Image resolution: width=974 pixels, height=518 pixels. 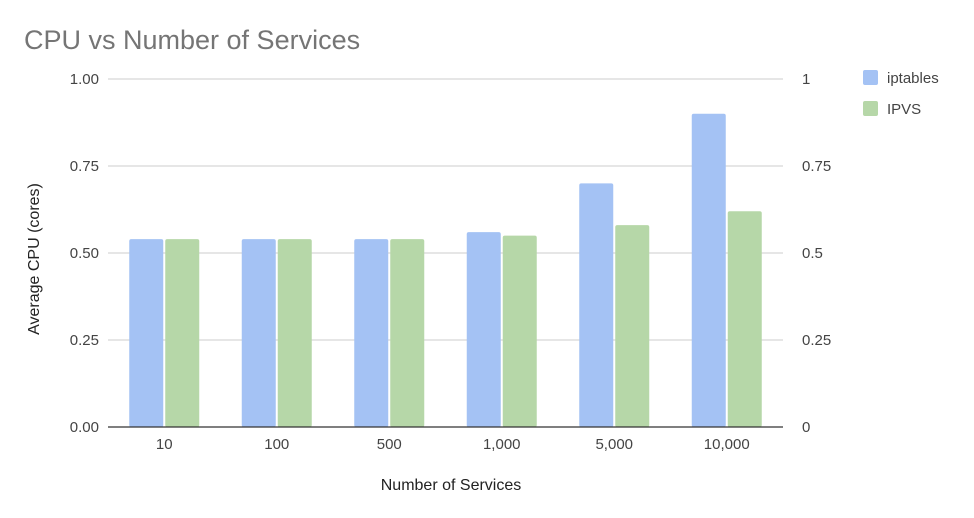 I want to click on y-axis-left: 0.00 0.25 0.50 0.75 1.00, so click(x=84, y=253).